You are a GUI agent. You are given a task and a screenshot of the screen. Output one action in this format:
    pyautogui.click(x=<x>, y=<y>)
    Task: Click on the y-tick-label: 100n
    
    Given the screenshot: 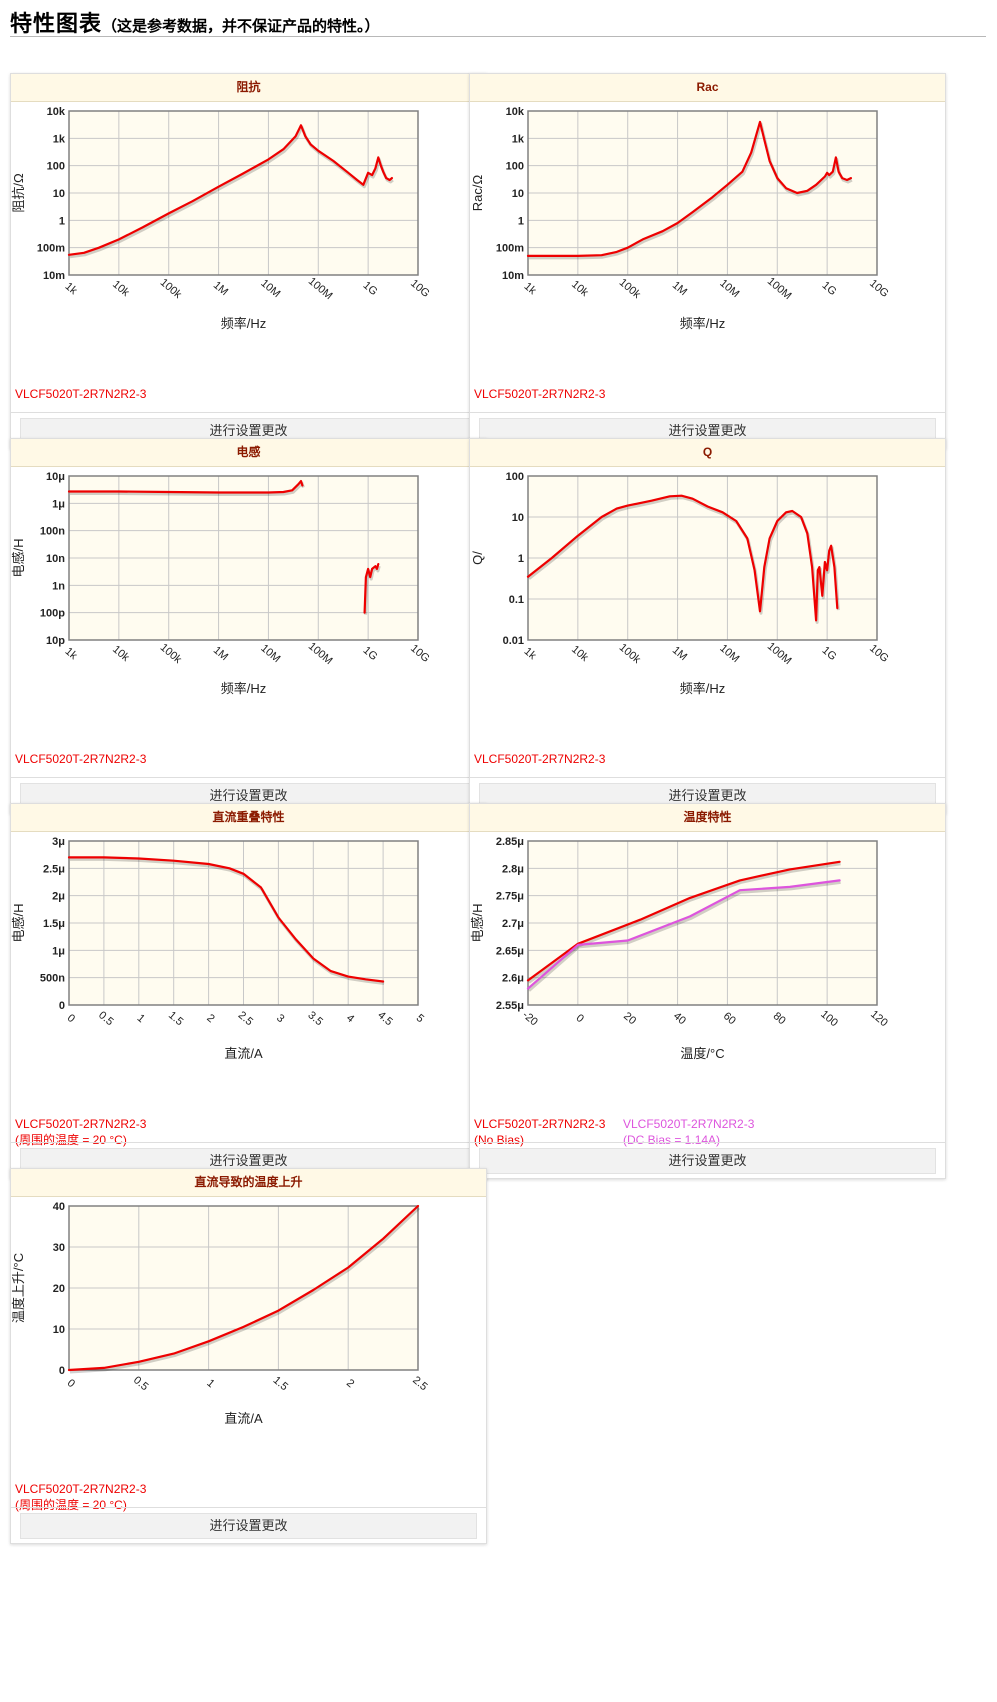 What is the action you would take?
    pyautogui.click(x=52, y=532)
    